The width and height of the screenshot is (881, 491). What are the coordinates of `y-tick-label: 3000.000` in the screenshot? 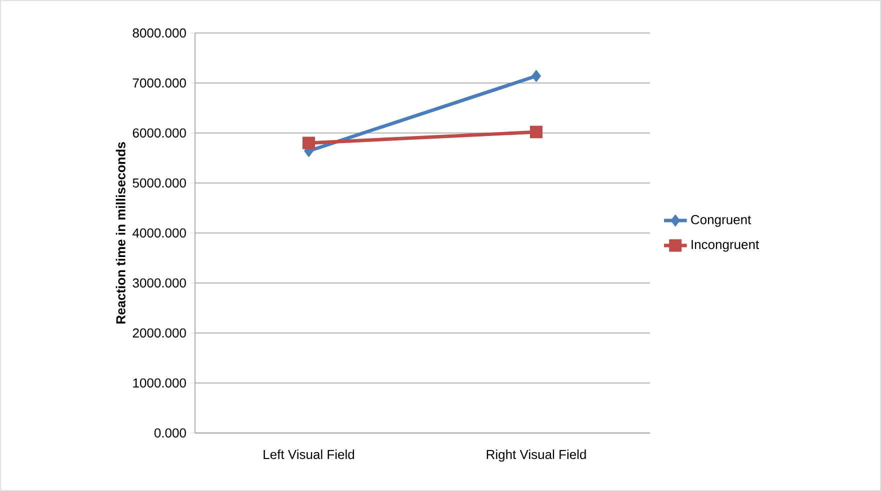 It's located at (159, 283).